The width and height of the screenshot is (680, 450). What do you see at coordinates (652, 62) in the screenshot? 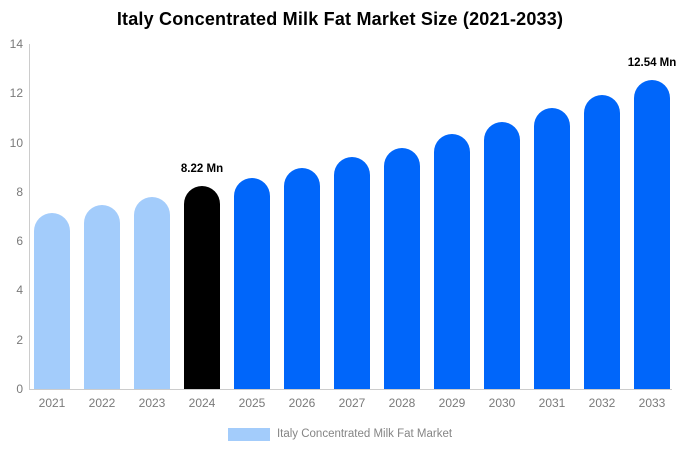
I see `value-label-2033: 12.54 Mn` at bounding box center [652, 62].